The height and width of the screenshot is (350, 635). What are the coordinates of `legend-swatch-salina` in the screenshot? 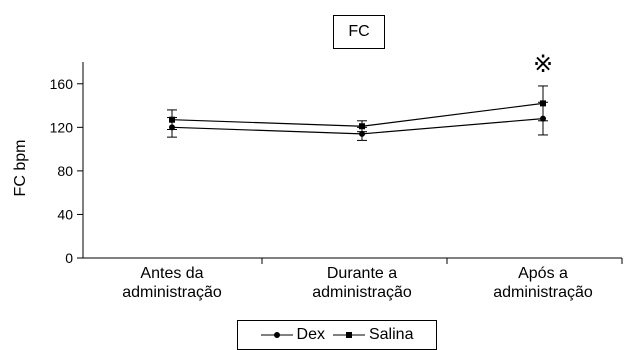 It's located at (348, 335).